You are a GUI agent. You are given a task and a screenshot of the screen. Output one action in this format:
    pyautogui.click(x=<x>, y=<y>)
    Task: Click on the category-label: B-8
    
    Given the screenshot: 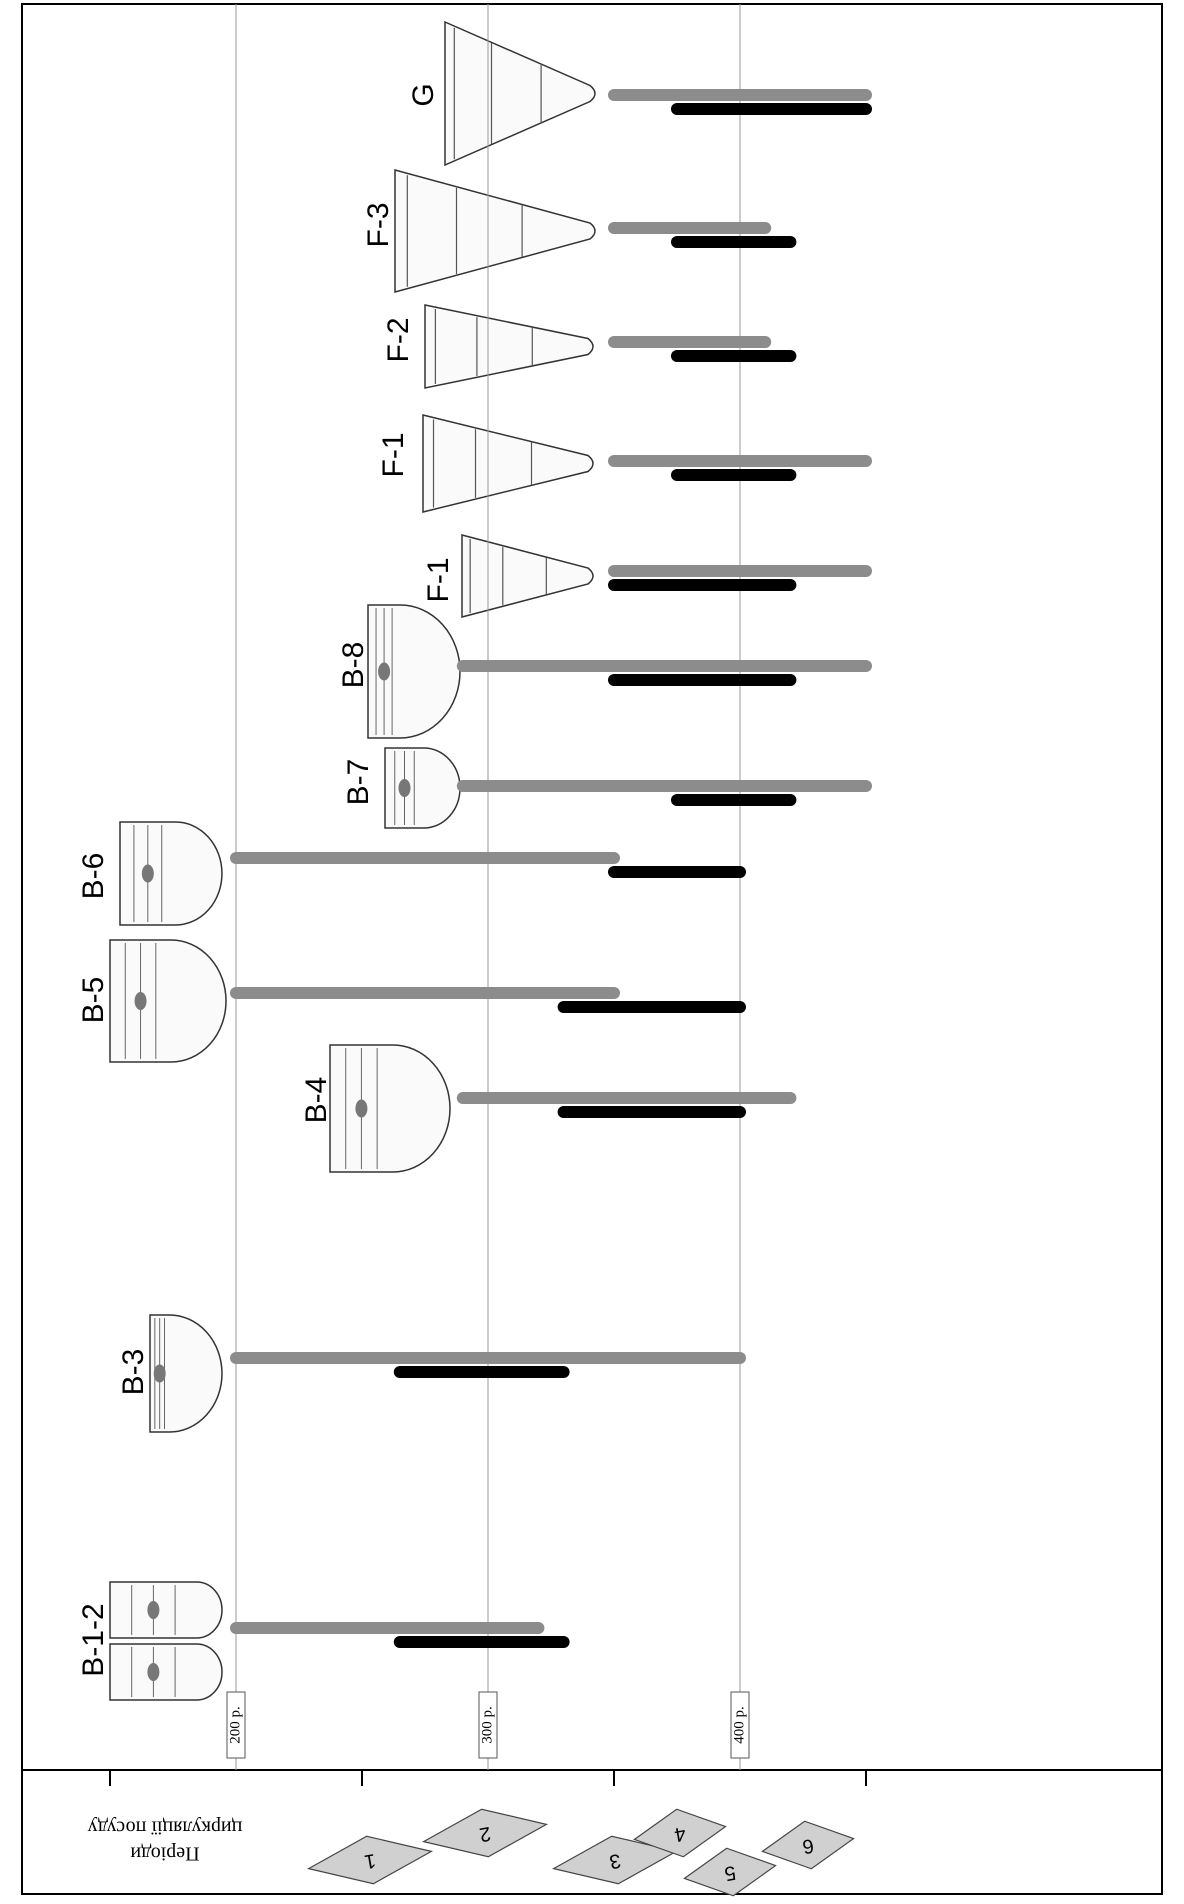 What is the action you would take?
    pyautogui.click(x=353, y=665)
    